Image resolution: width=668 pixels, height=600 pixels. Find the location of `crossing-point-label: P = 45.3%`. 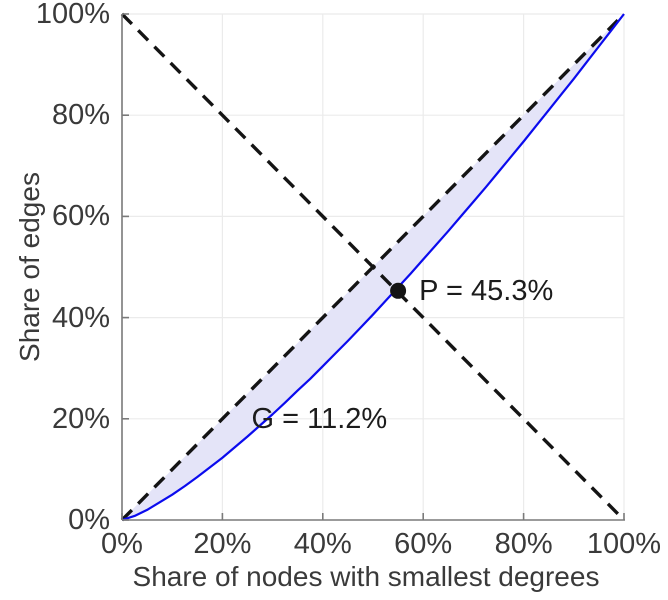

crossing-point-label: P = 45.3% is located at coordinates (486, 290).